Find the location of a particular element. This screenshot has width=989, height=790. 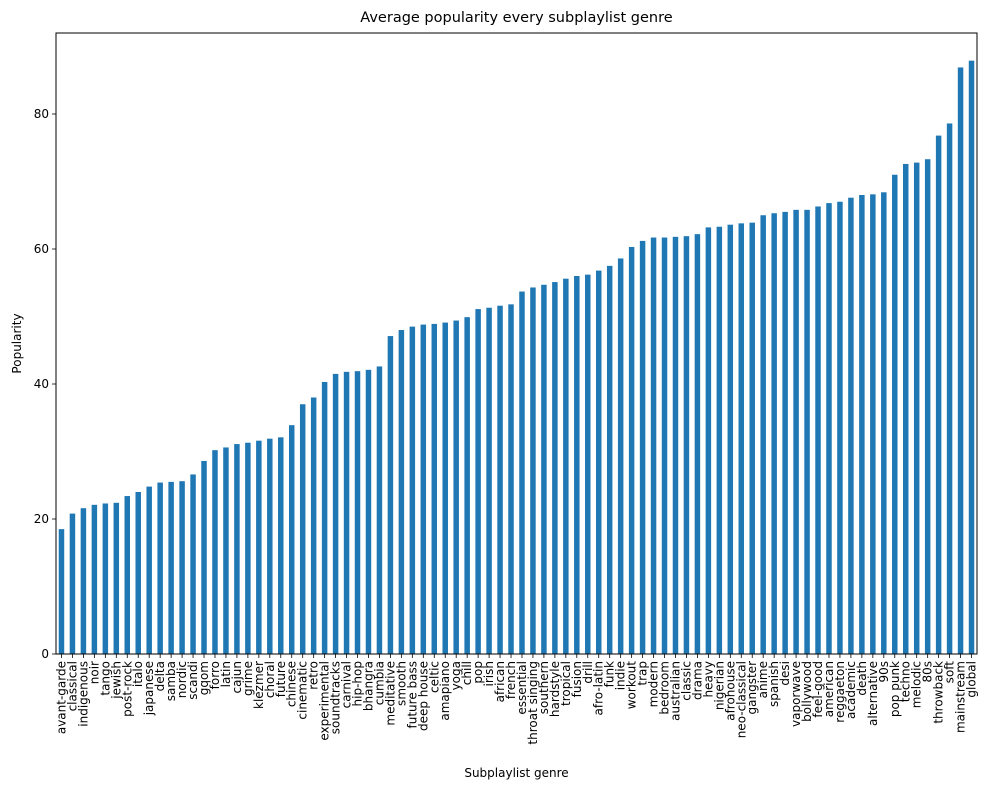

bar-global is located at coordinates (971, 357).